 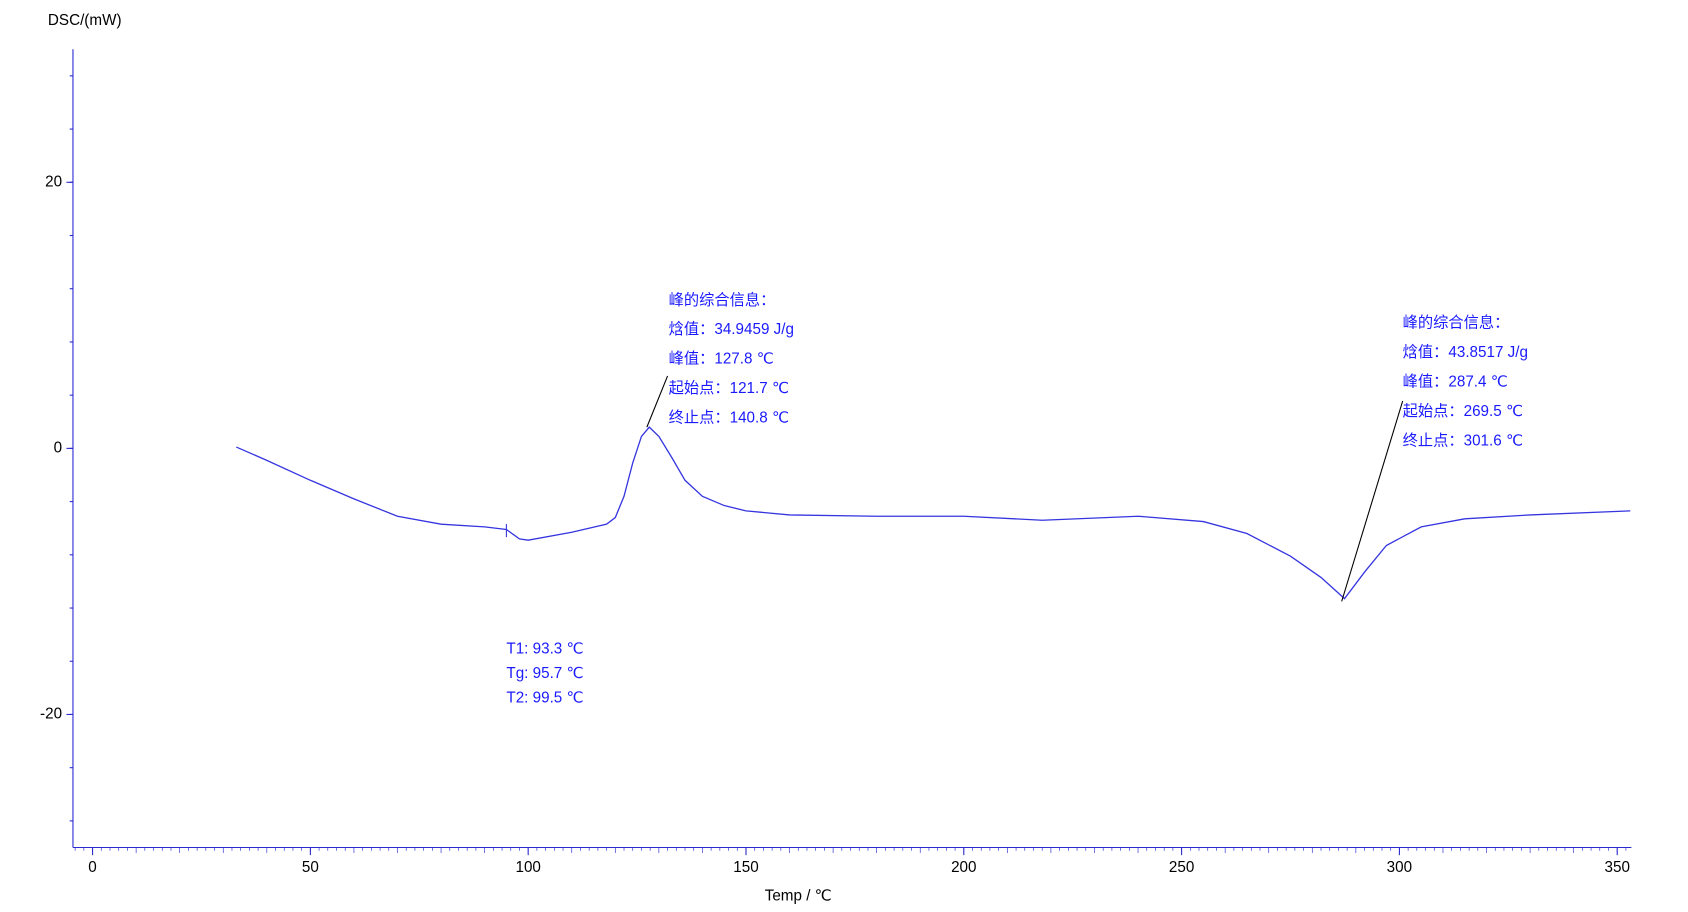 I want to click on annotation-text: 起始点：269.5 ℃, so click(x=1463, y=411).